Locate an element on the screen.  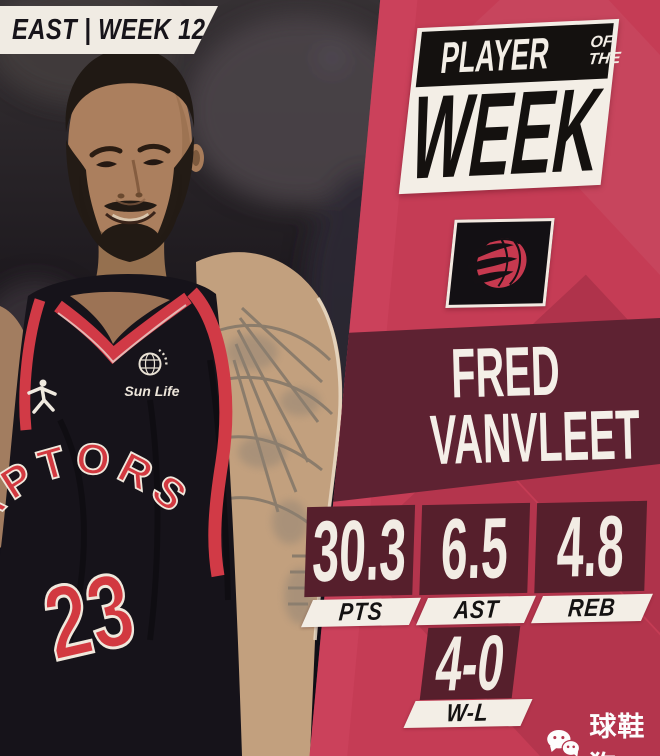
stat-value-box: 4.8 is located at coordinates (591, 547).